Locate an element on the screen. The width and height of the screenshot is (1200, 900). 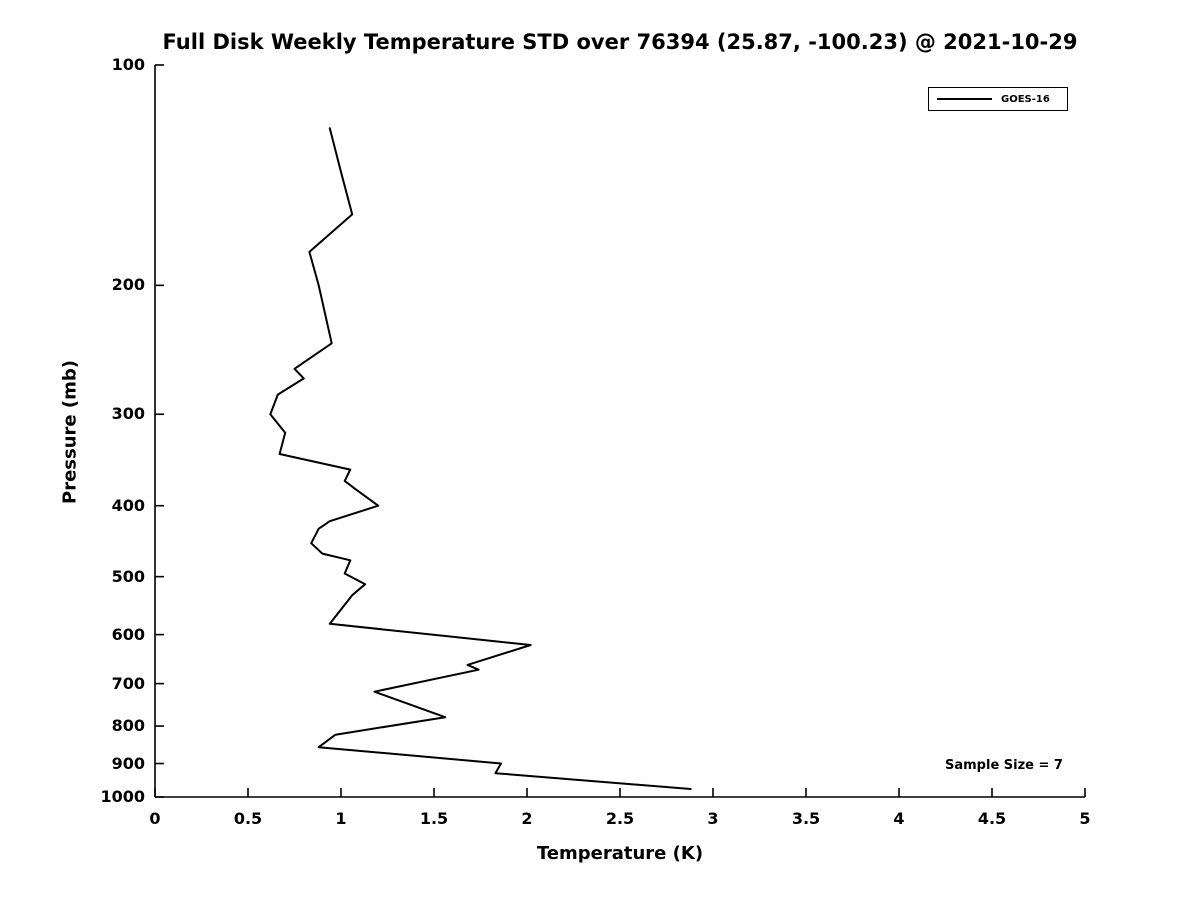
y-tick-label: 200 is located at coordinates (128, 285).